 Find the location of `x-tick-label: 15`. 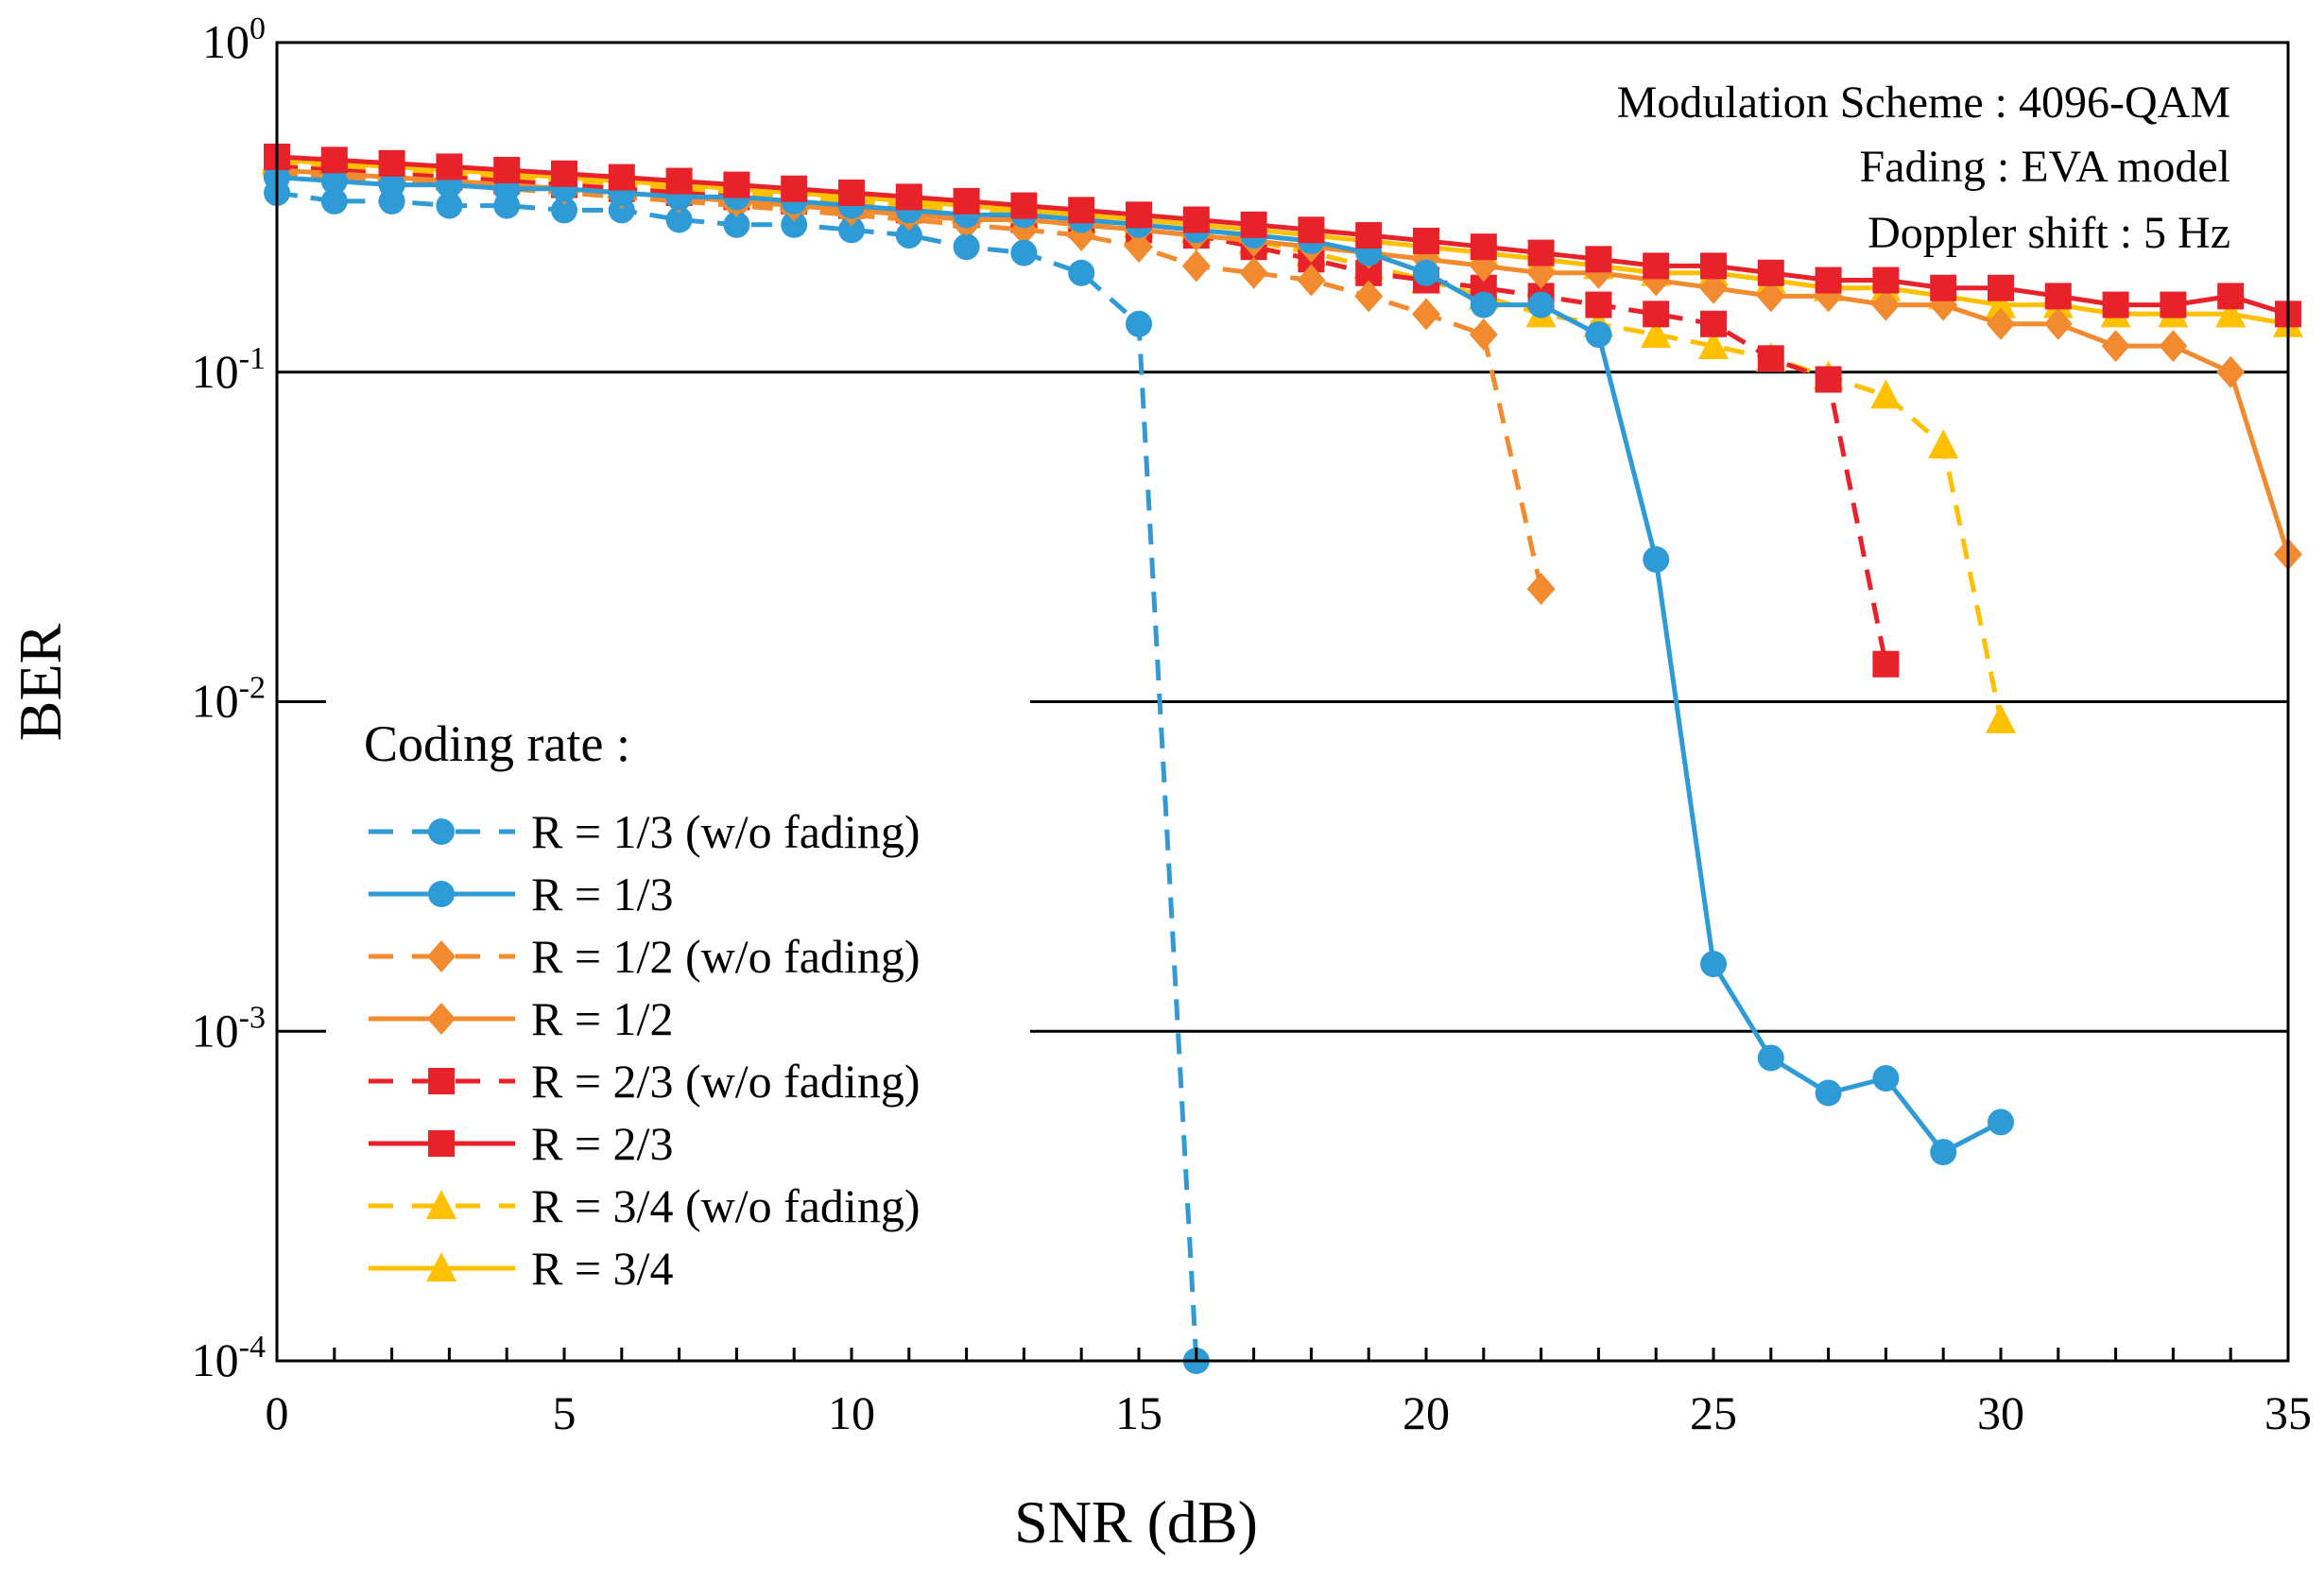

x-tick-label: 15 is located at coordinates (1138, 1413).